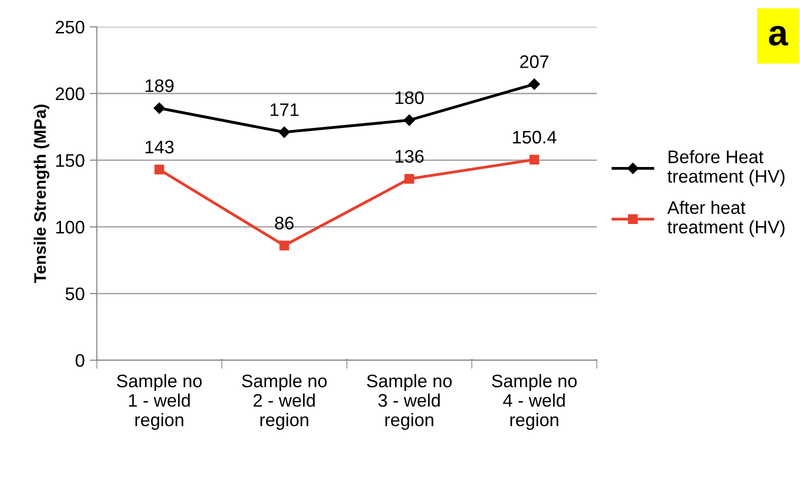 This screenshot has height=479, width=800. Describe the element at coordinates (159, 402) in the screenshot. I see `x-tick-label: Sample no 1 - weld region` at that location.